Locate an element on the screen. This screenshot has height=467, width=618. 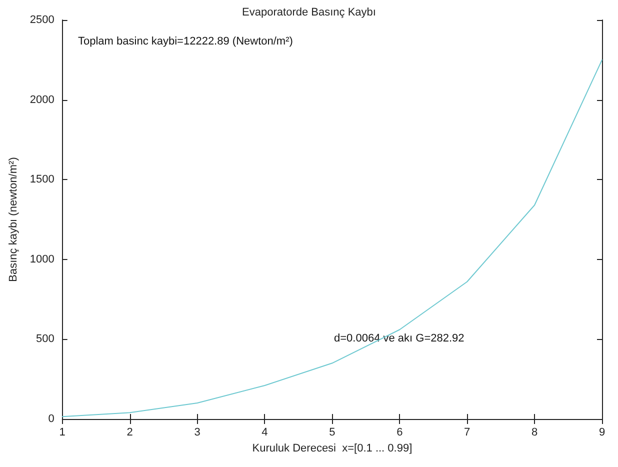
y-tick-label: 1000 is located at coordinates (42, 259).